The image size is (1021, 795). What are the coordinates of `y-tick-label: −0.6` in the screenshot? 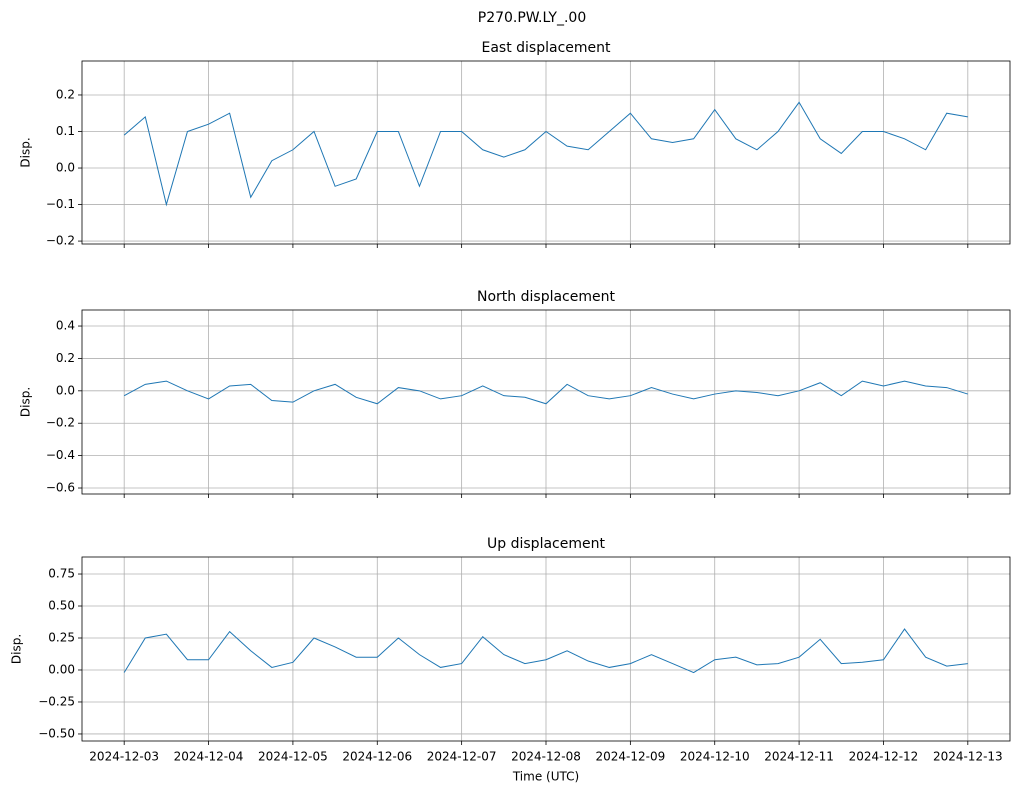 It's located at (60, 488).